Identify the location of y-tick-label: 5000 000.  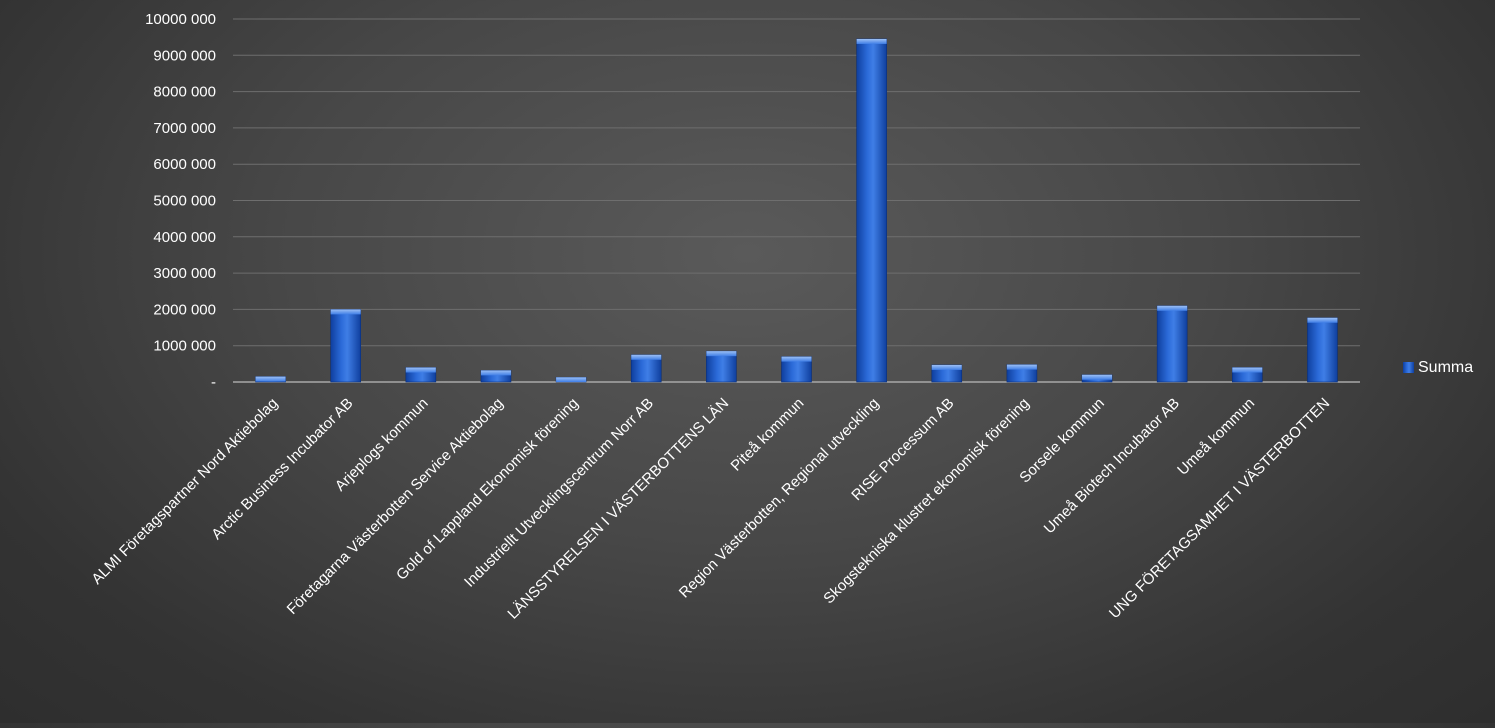
(184, 201).